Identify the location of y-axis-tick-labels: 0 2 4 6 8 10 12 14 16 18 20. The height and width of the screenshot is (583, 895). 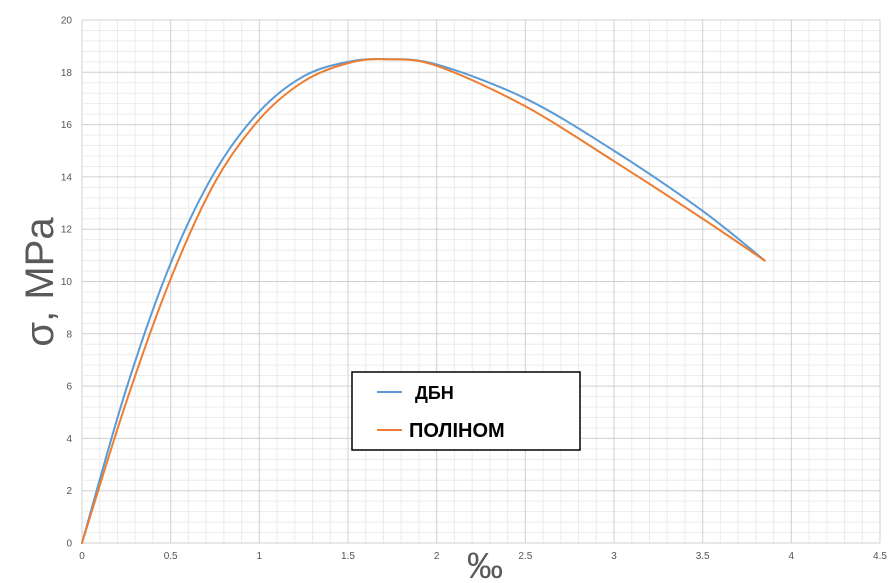
(67, 283).